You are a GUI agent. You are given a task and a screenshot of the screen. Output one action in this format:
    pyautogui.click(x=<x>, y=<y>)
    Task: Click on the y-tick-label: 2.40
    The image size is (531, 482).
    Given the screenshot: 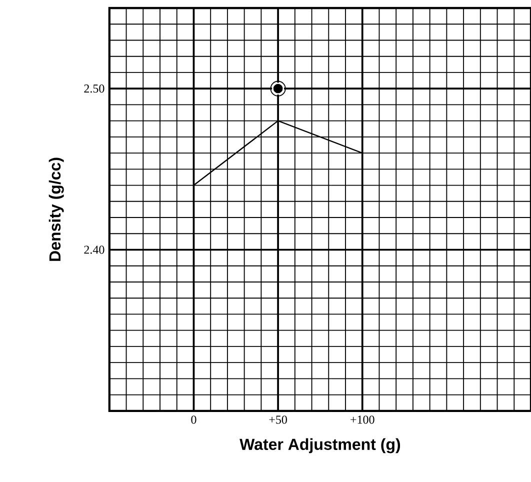 What is the action you would take?
    pyautogui.click(x=94, y=250)
    